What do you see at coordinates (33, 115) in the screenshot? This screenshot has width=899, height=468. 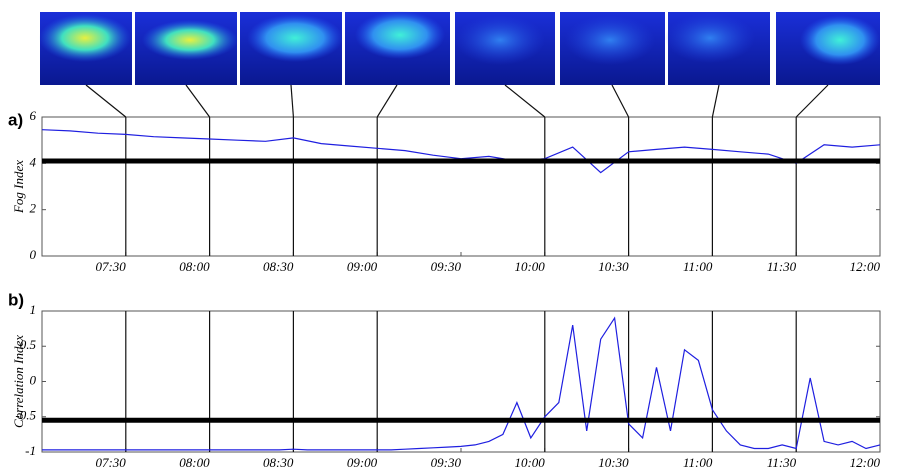 I see `y-tick-label: 6` at bounding box center [33, 115].